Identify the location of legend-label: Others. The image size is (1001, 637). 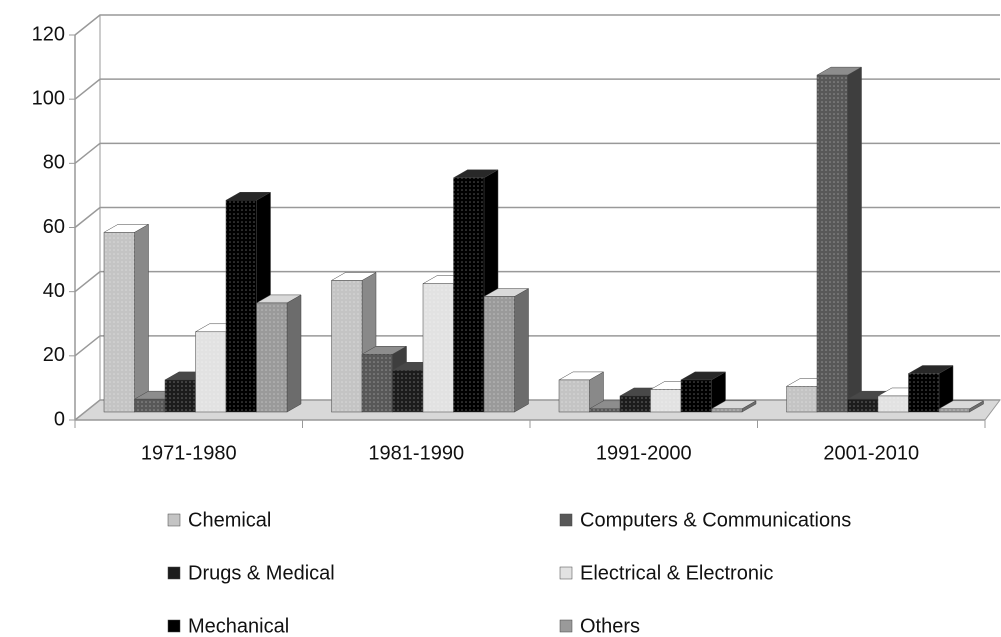
(610, 626).